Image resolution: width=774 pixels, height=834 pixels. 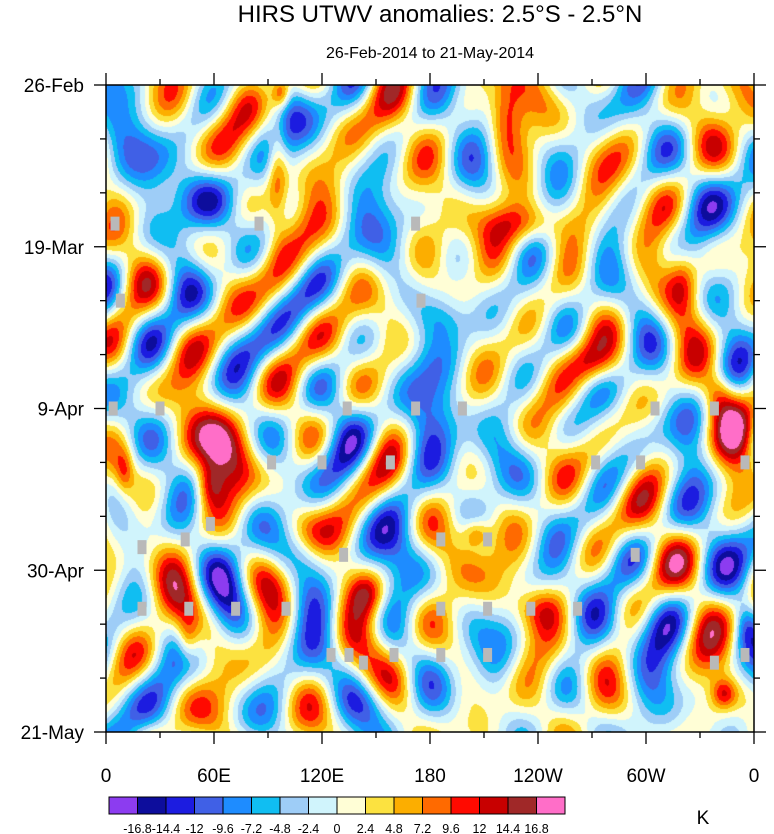 What do you see at coordinates (645, 776) in the screenshot?
I see `x-tick-label: 60W` at bounding box center [645, 776].